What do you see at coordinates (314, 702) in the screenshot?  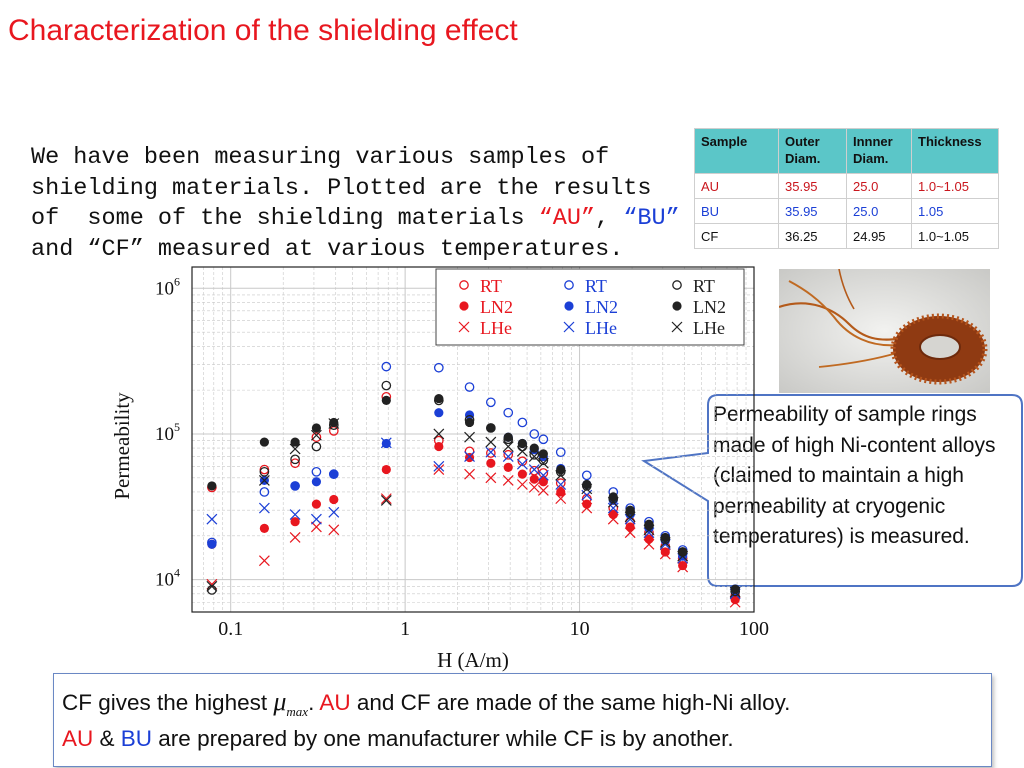 I see `summary-text: .` at bounding box center [314, 702].